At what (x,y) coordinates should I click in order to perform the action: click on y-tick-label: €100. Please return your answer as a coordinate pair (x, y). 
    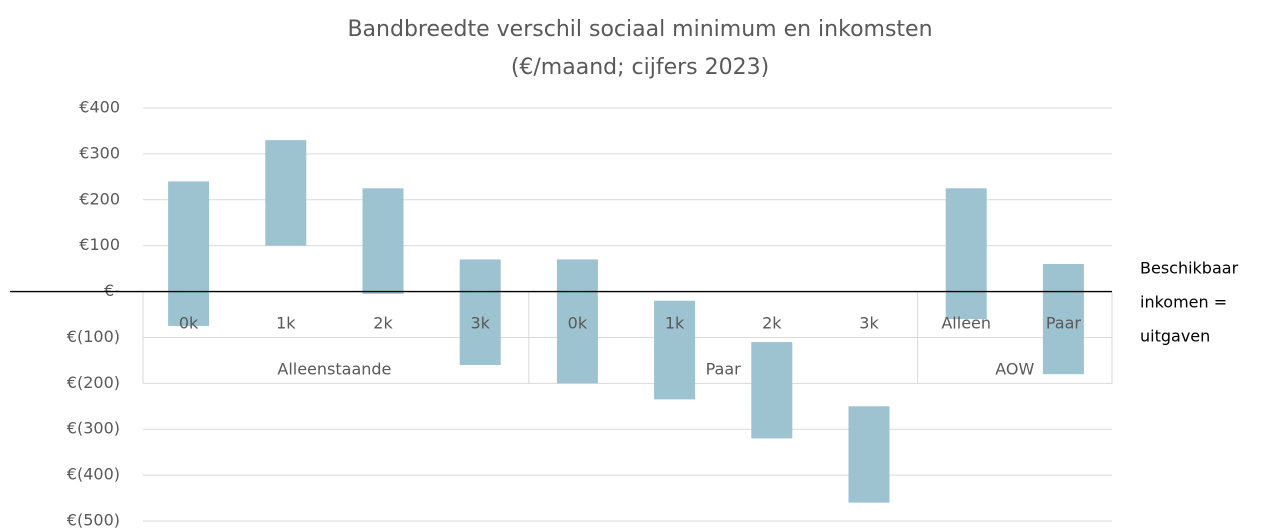
    Looking at the image, I should click on (99, 244).